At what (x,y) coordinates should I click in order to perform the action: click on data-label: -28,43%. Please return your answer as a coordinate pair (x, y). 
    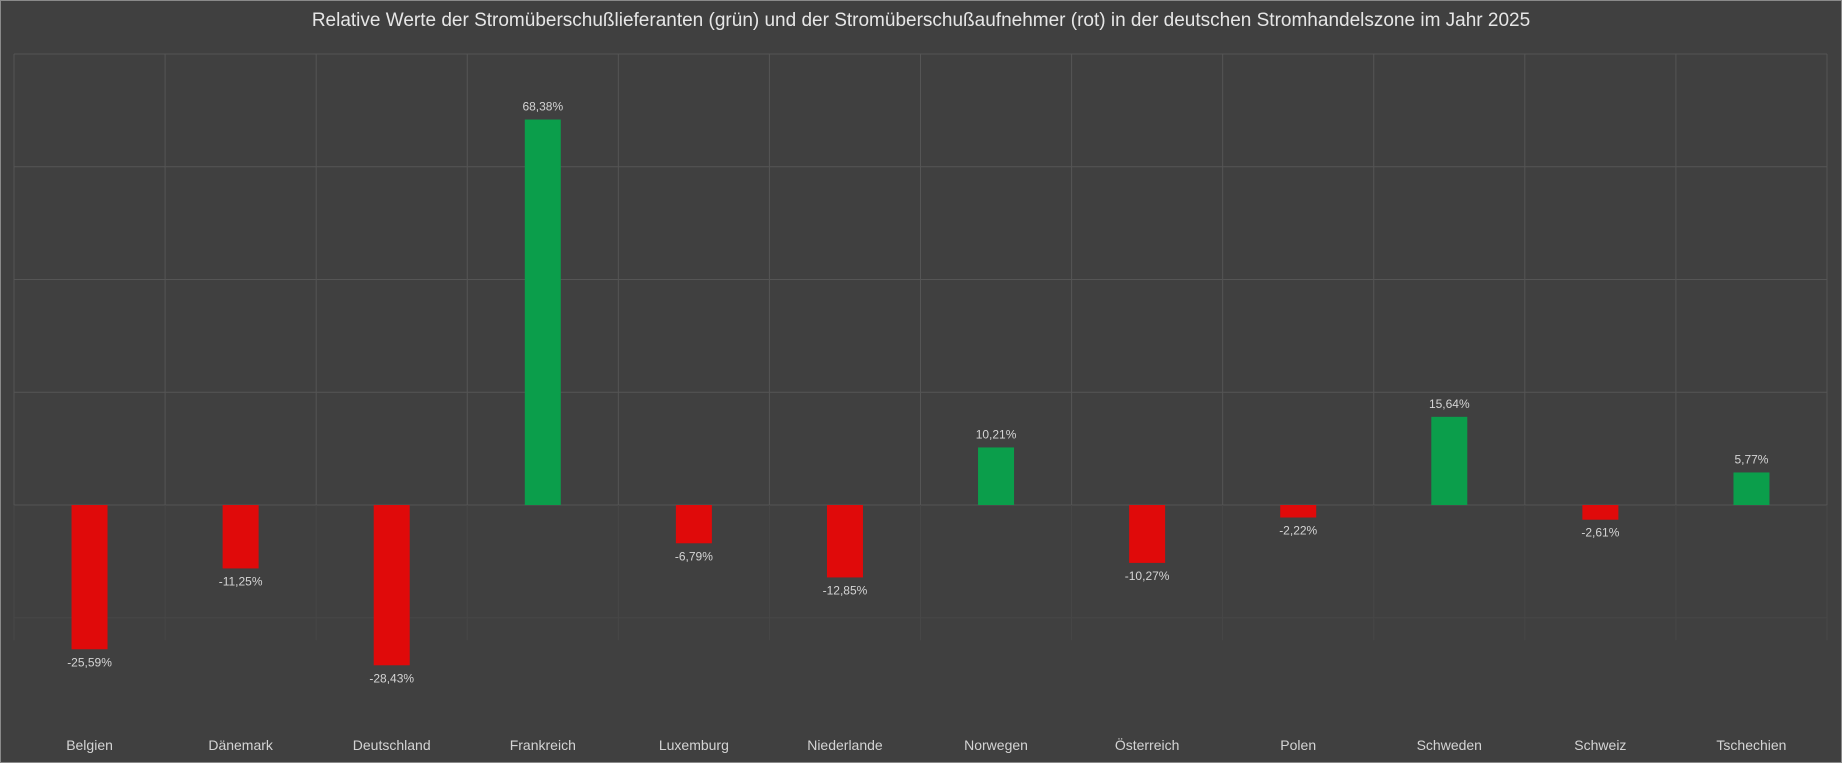
    Looking at the image, I should click on (391, 678).